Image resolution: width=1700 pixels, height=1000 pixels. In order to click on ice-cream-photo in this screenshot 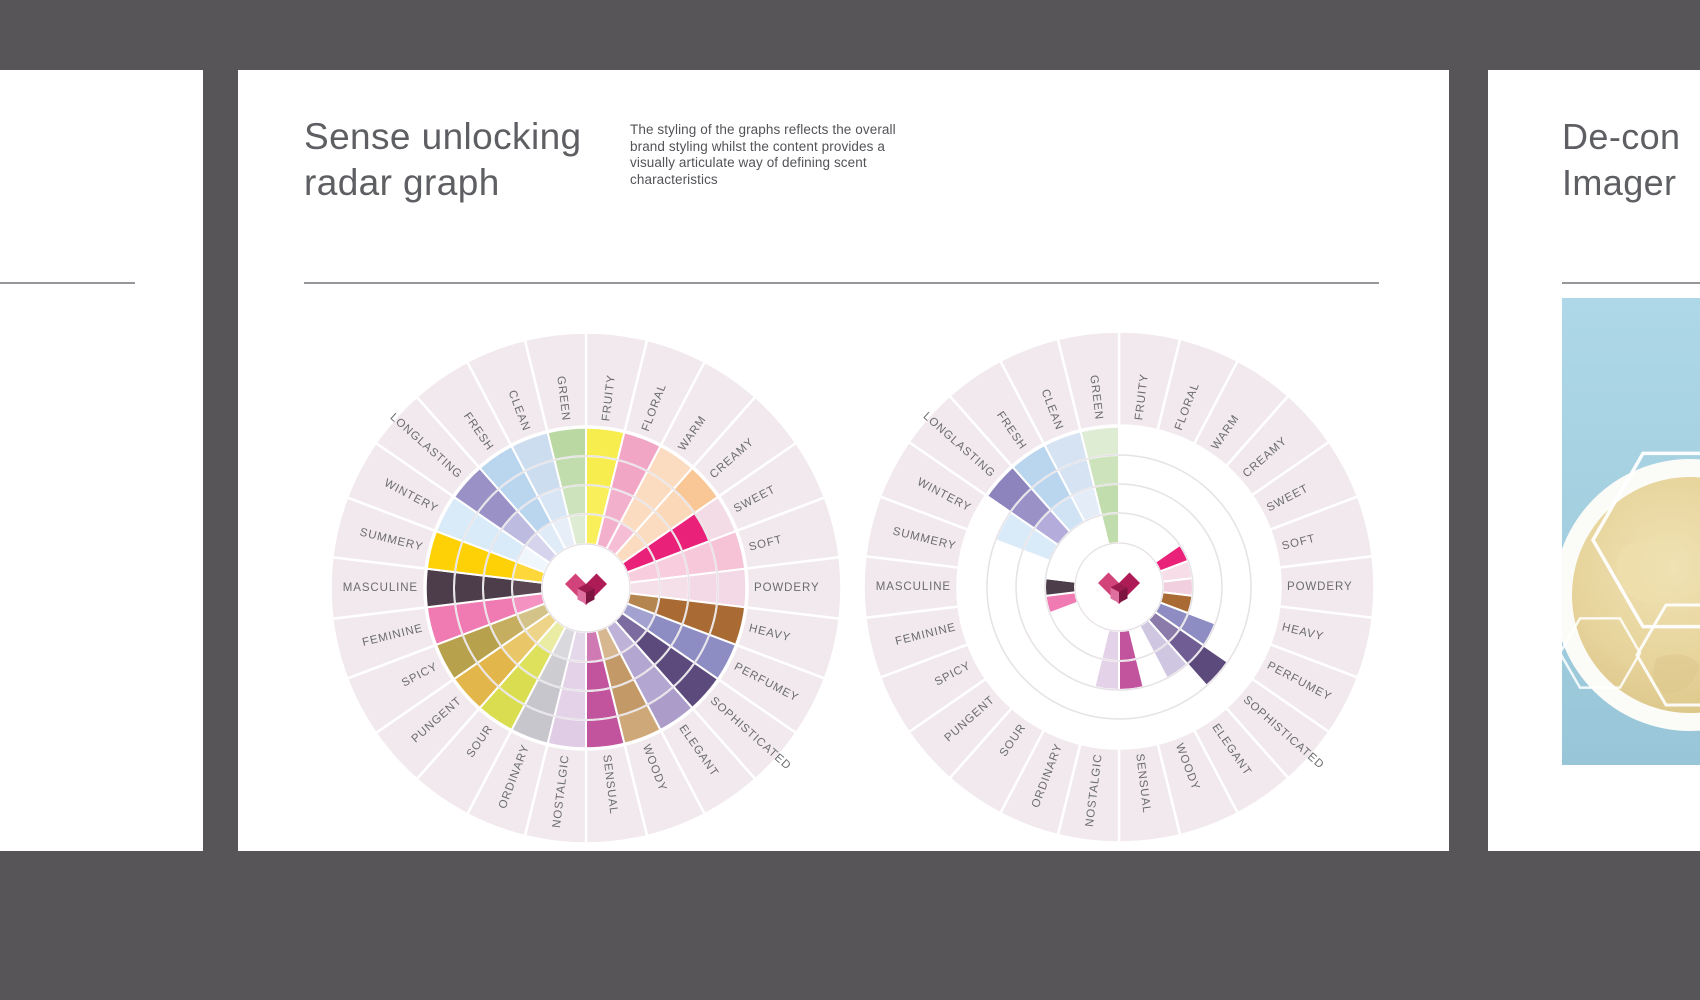, I will do `click(1631, 531)`.